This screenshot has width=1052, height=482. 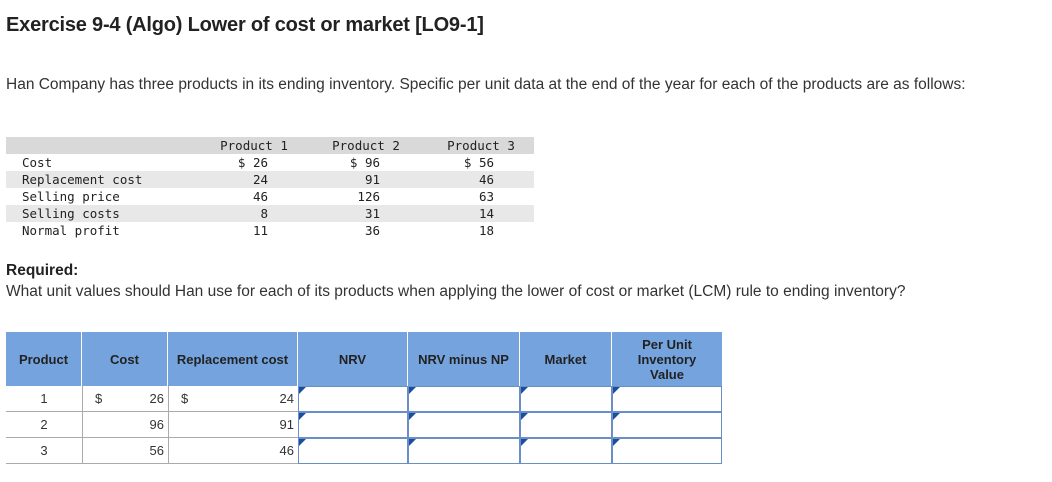 I want to click on cell: 126, so click(x=368, y=196).